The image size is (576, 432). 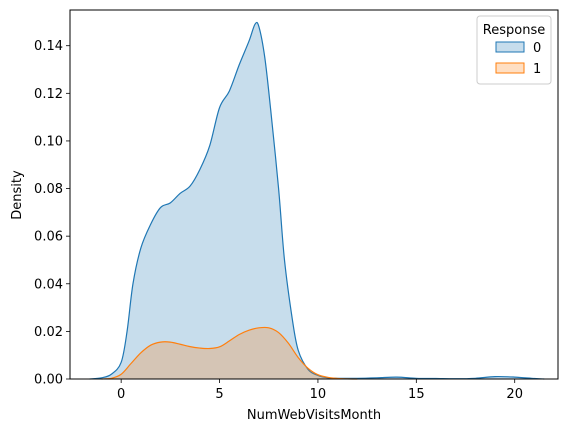 I want to click on legend-label-1: 1, so click(x=537, y=69).